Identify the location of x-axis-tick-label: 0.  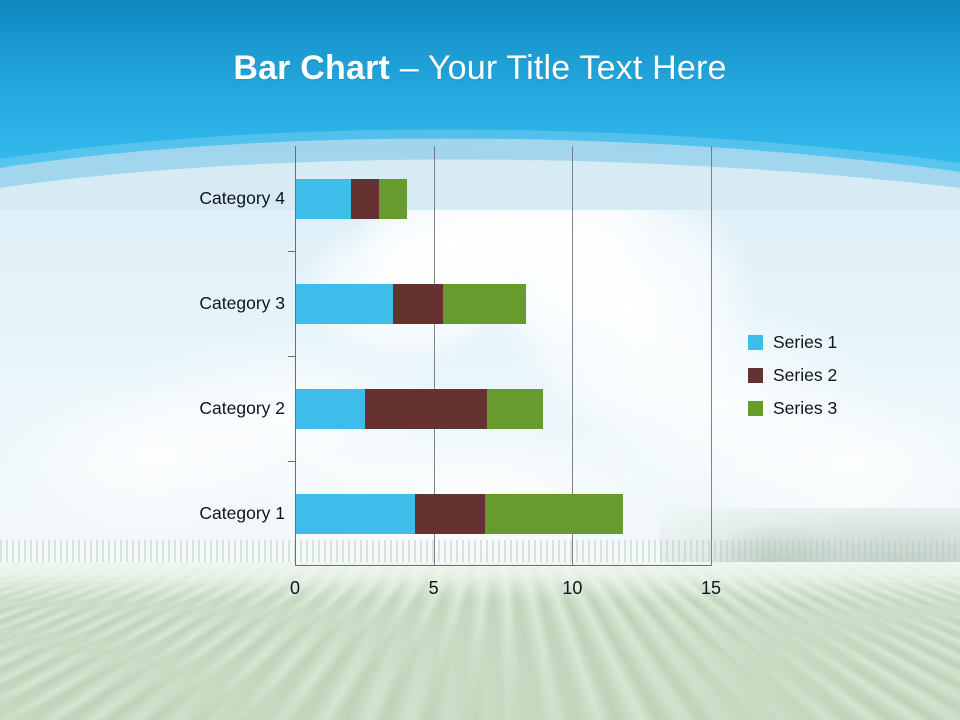
(295, 588).